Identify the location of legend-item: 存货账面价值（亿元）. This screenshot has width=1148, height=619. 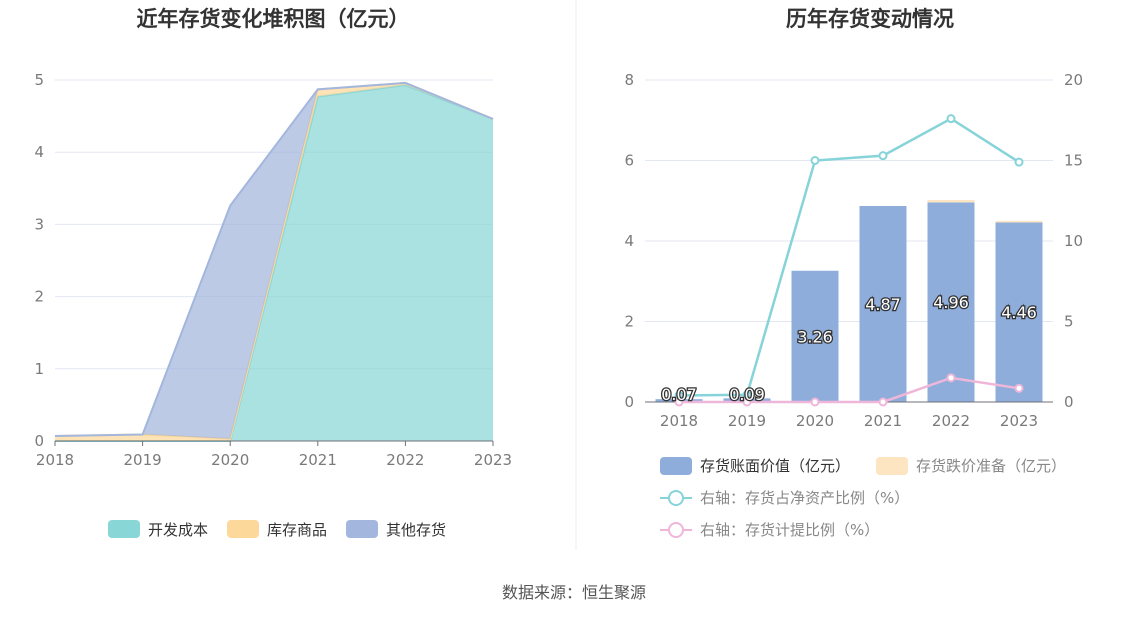
(755, 466).